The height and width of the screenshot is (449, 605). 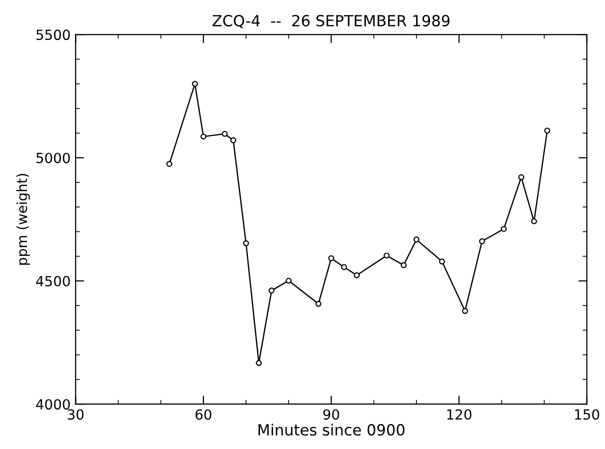 I want to click on x-tick-label: 60, so click(x=204, y=414).